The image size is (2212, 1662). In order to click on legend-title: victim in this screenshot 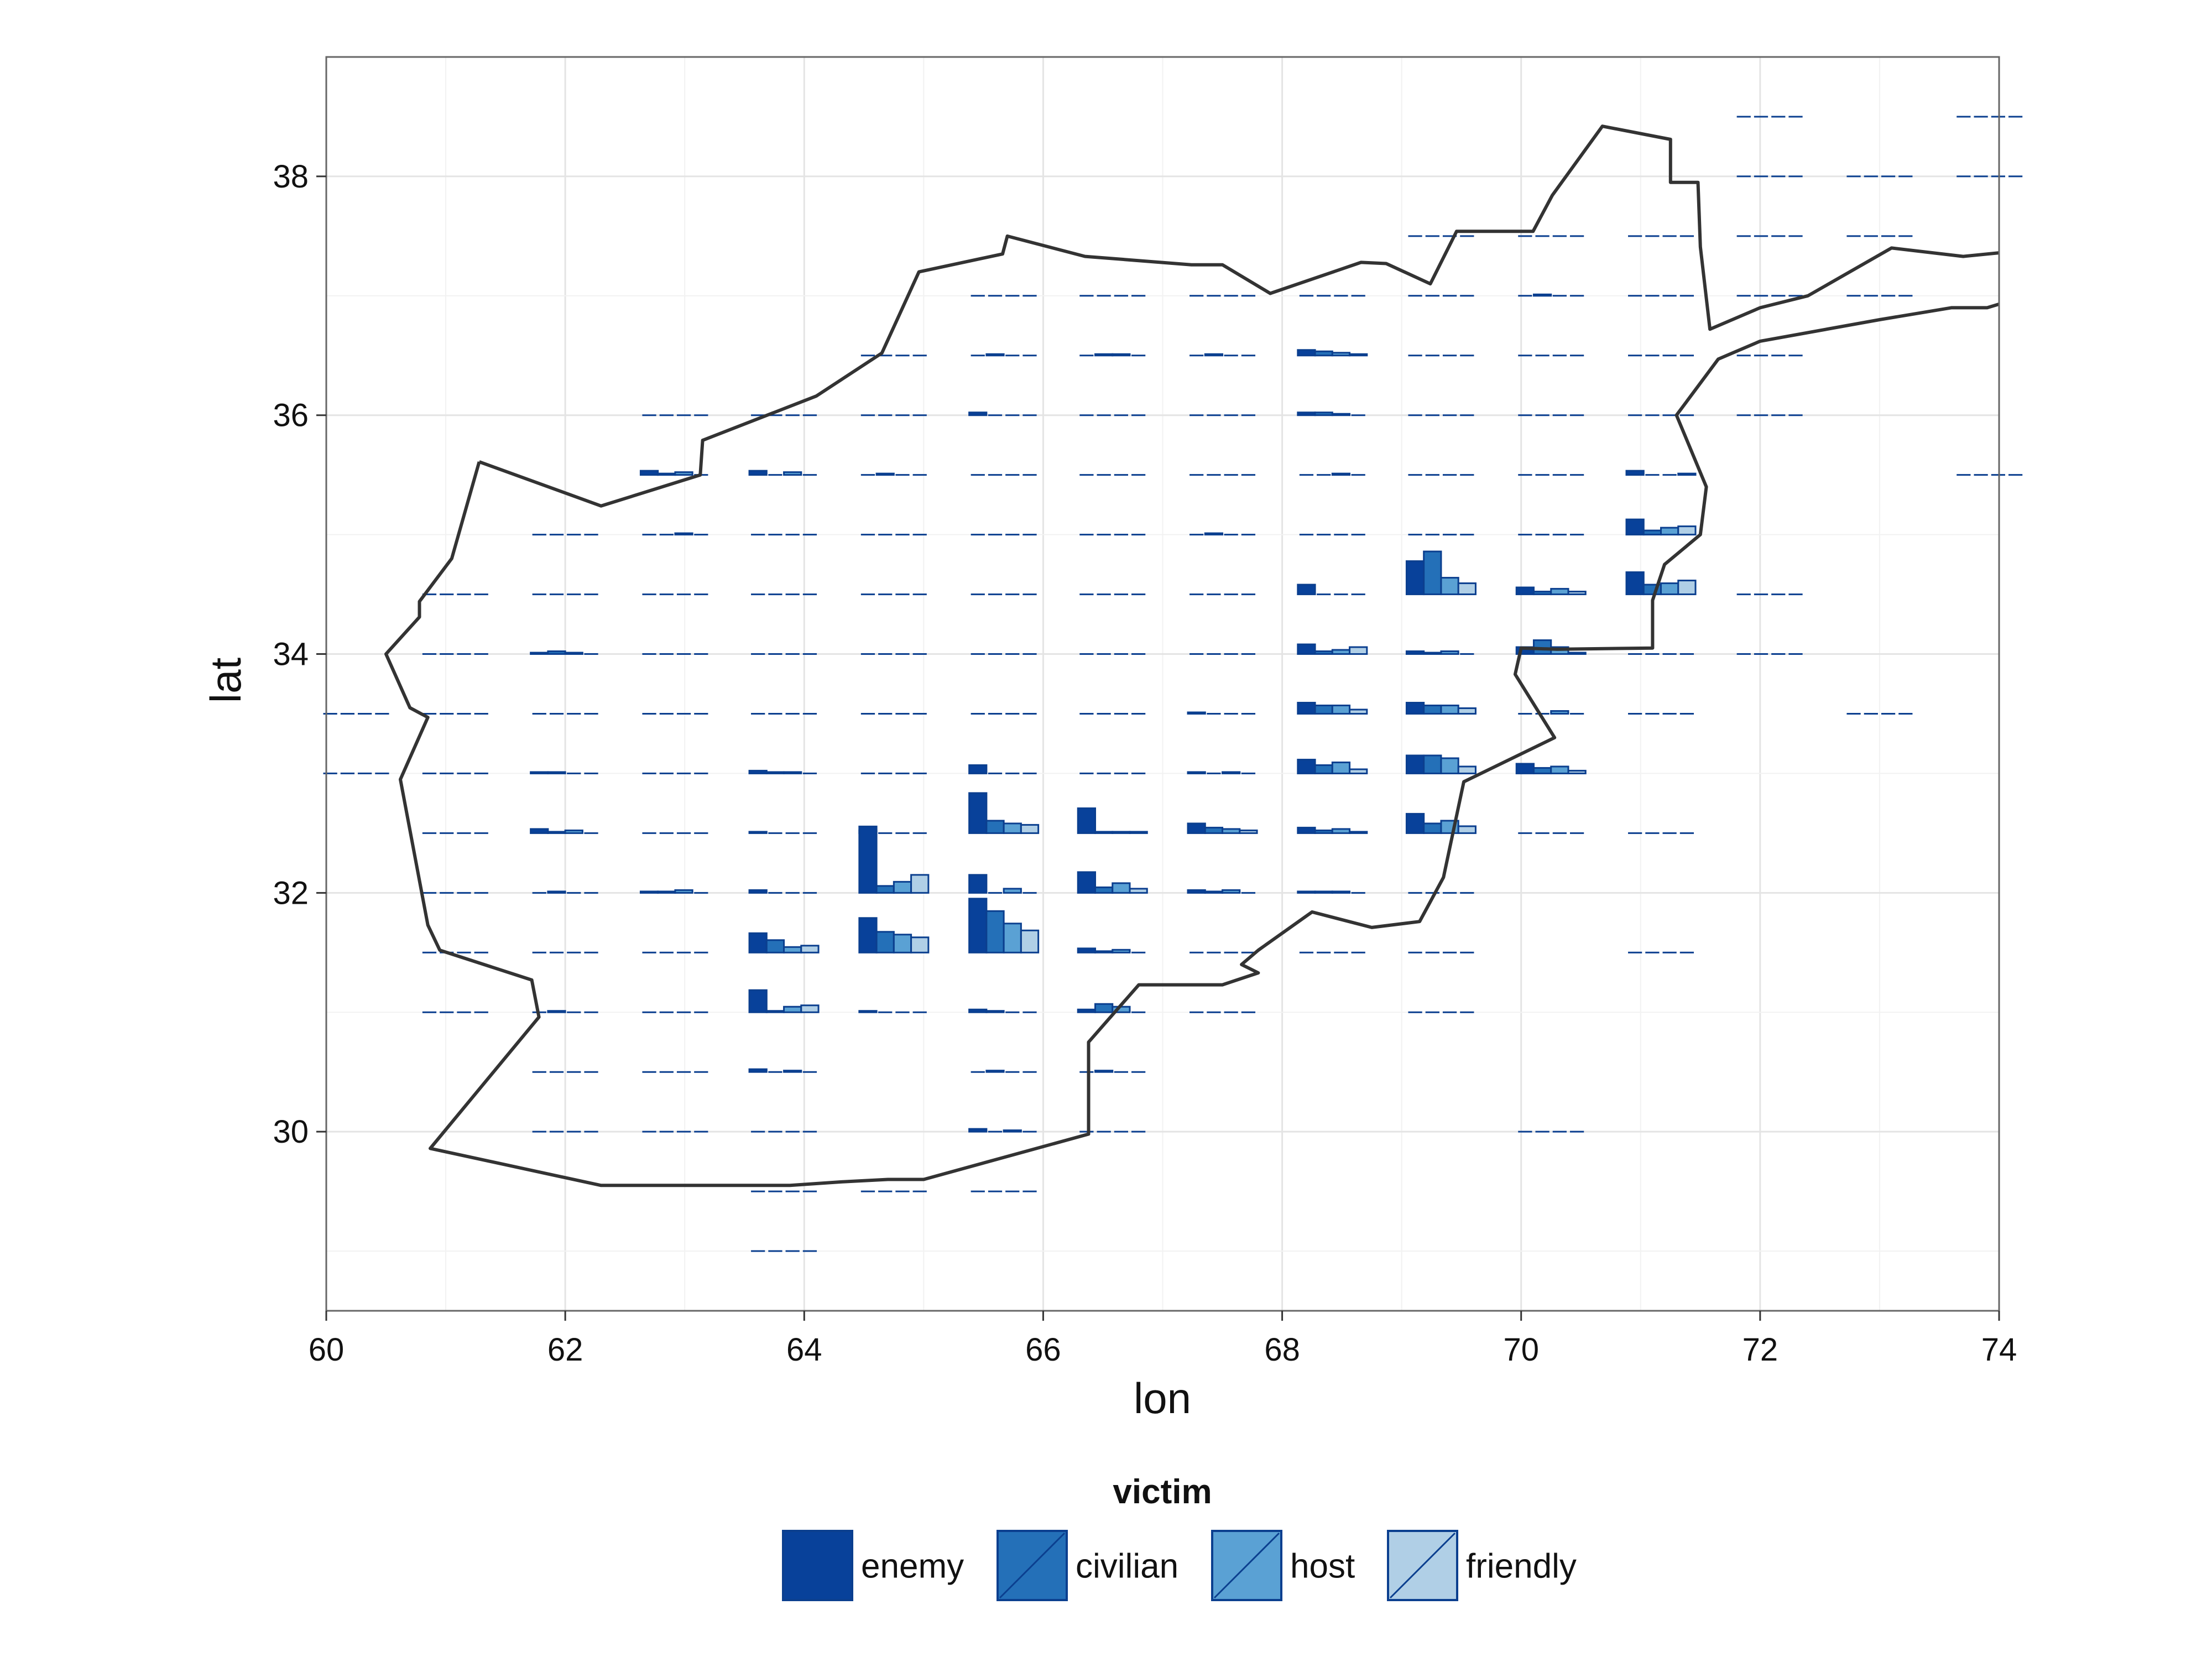, I will do `click(1163, 1492)`.